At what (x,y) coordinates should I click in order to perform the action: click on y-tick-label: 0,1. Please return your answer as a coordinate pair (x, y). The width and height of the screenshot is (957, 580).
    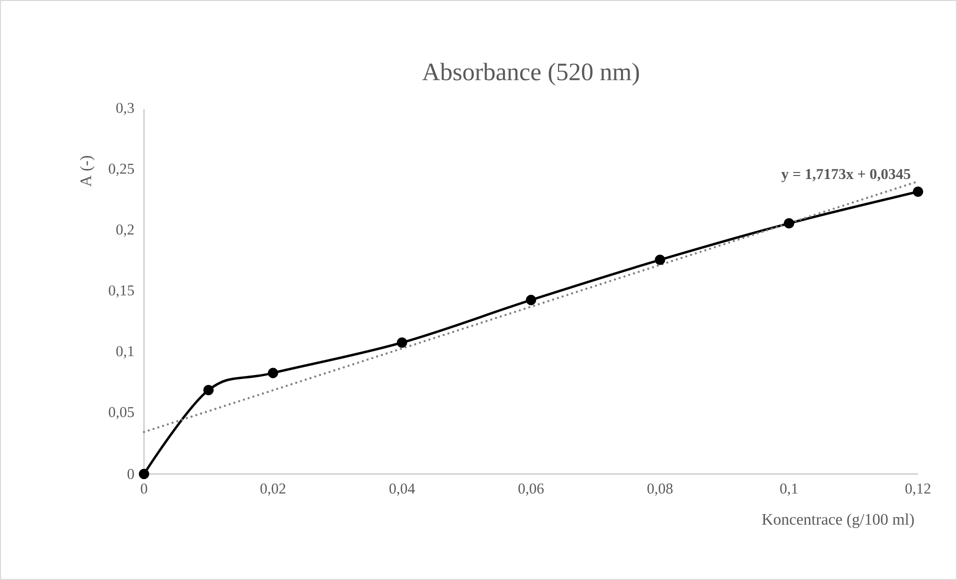
    Looking at the image, I should click on (125, 352).